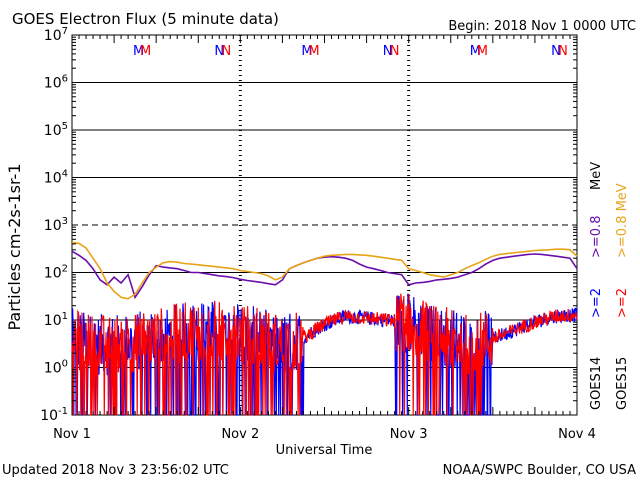  Describe the element at coordinates (56, 178) in the screenshot. I see `y-tick-label: 10⁴` at that location.